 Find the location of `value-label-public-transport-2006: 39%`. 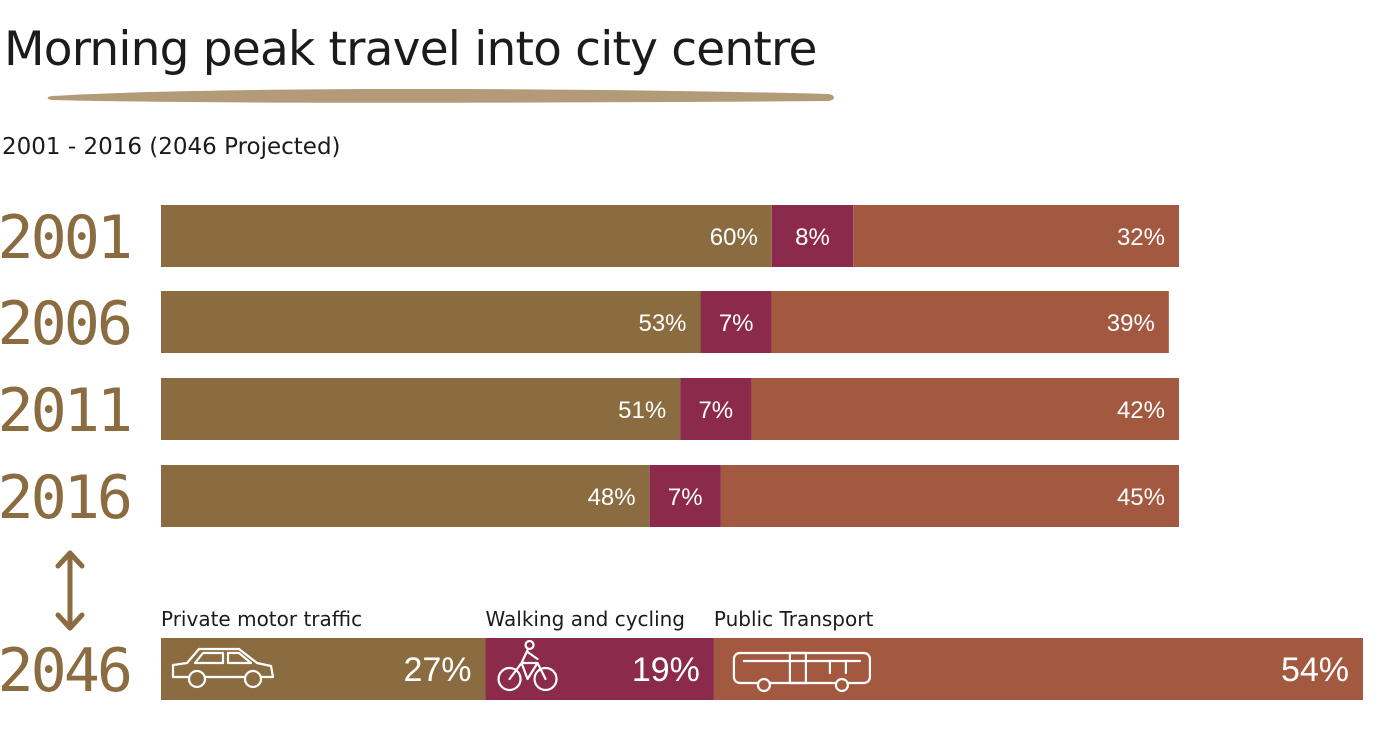

value-label-public-transport-2006: 39% is located at coordinates (1131, 323).